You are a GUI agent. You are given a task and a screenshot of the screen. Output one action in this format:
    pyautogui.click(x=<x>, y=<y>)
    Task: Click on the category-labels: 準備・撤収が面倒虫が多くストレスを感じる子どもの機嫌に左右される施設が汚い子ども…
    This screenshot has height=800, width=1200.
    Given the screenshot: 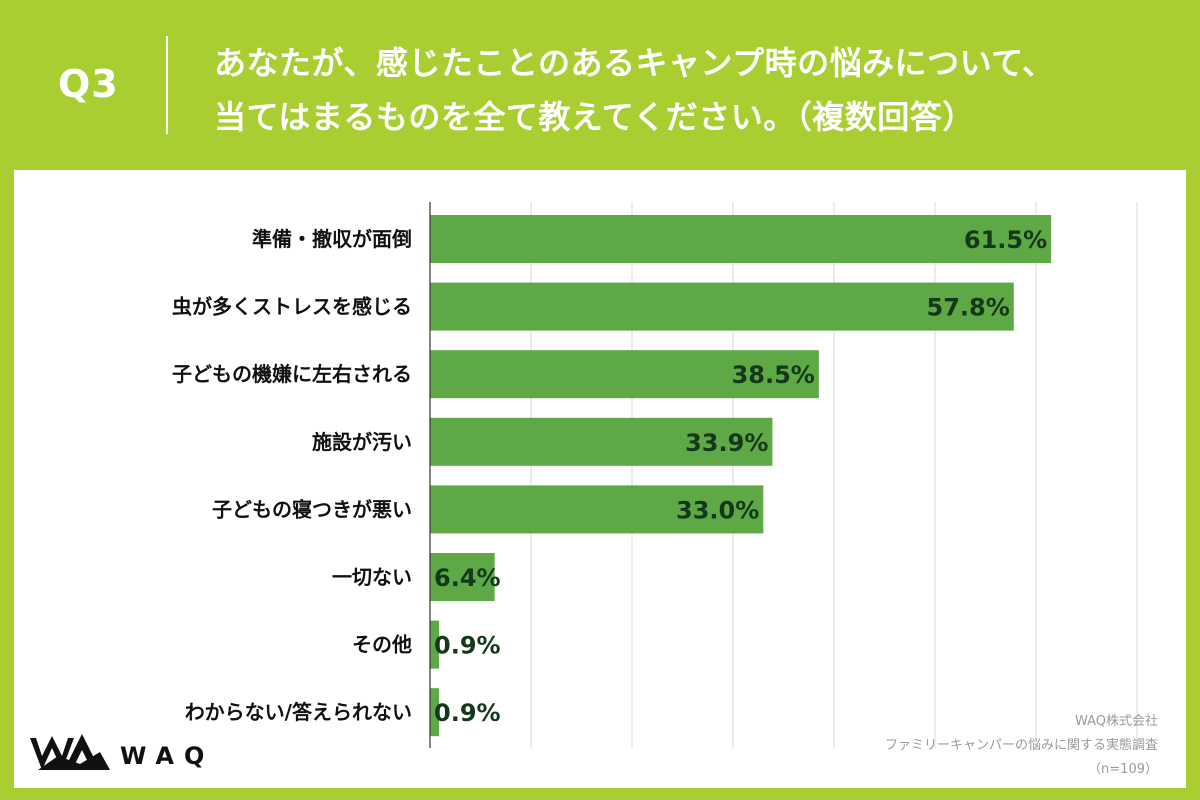 What is the action you would take?
    pyautogui.click(x=292, y=475)
    